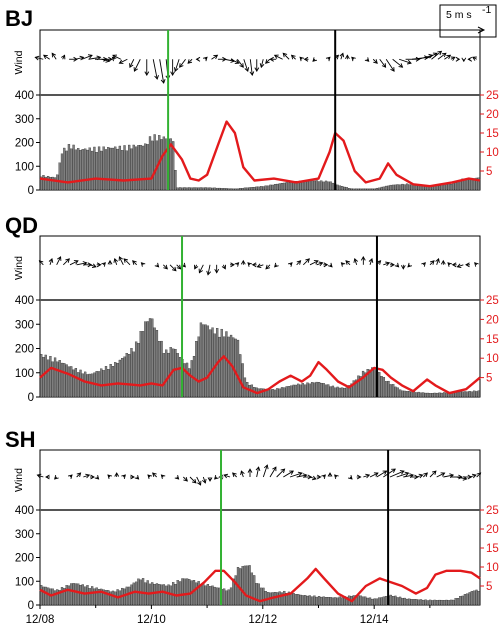 The image size is (504, 633). I want to click on wind-vectors, so click(259, 475).